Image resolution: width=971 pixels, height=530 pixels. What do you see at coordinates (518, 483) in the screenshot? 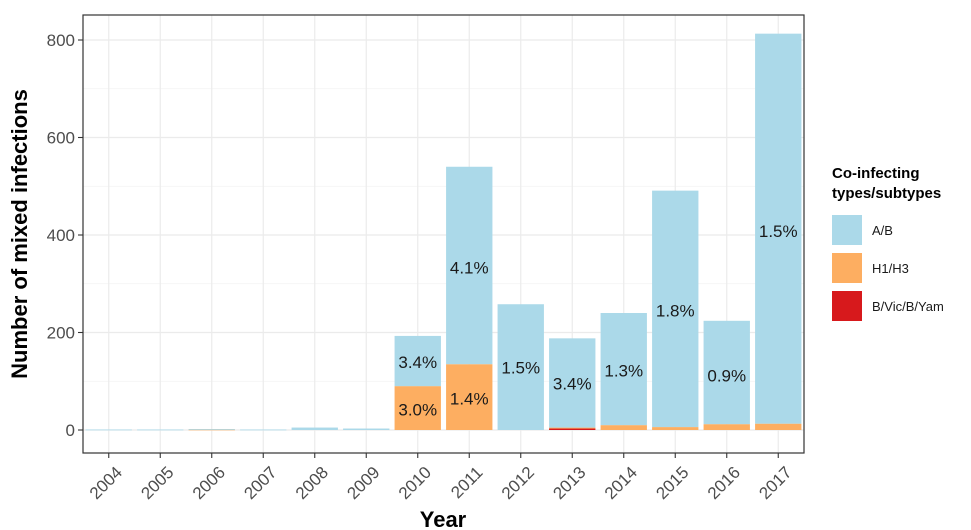
I see `x-tick-label: 2012` at bounding box center [518, 483].